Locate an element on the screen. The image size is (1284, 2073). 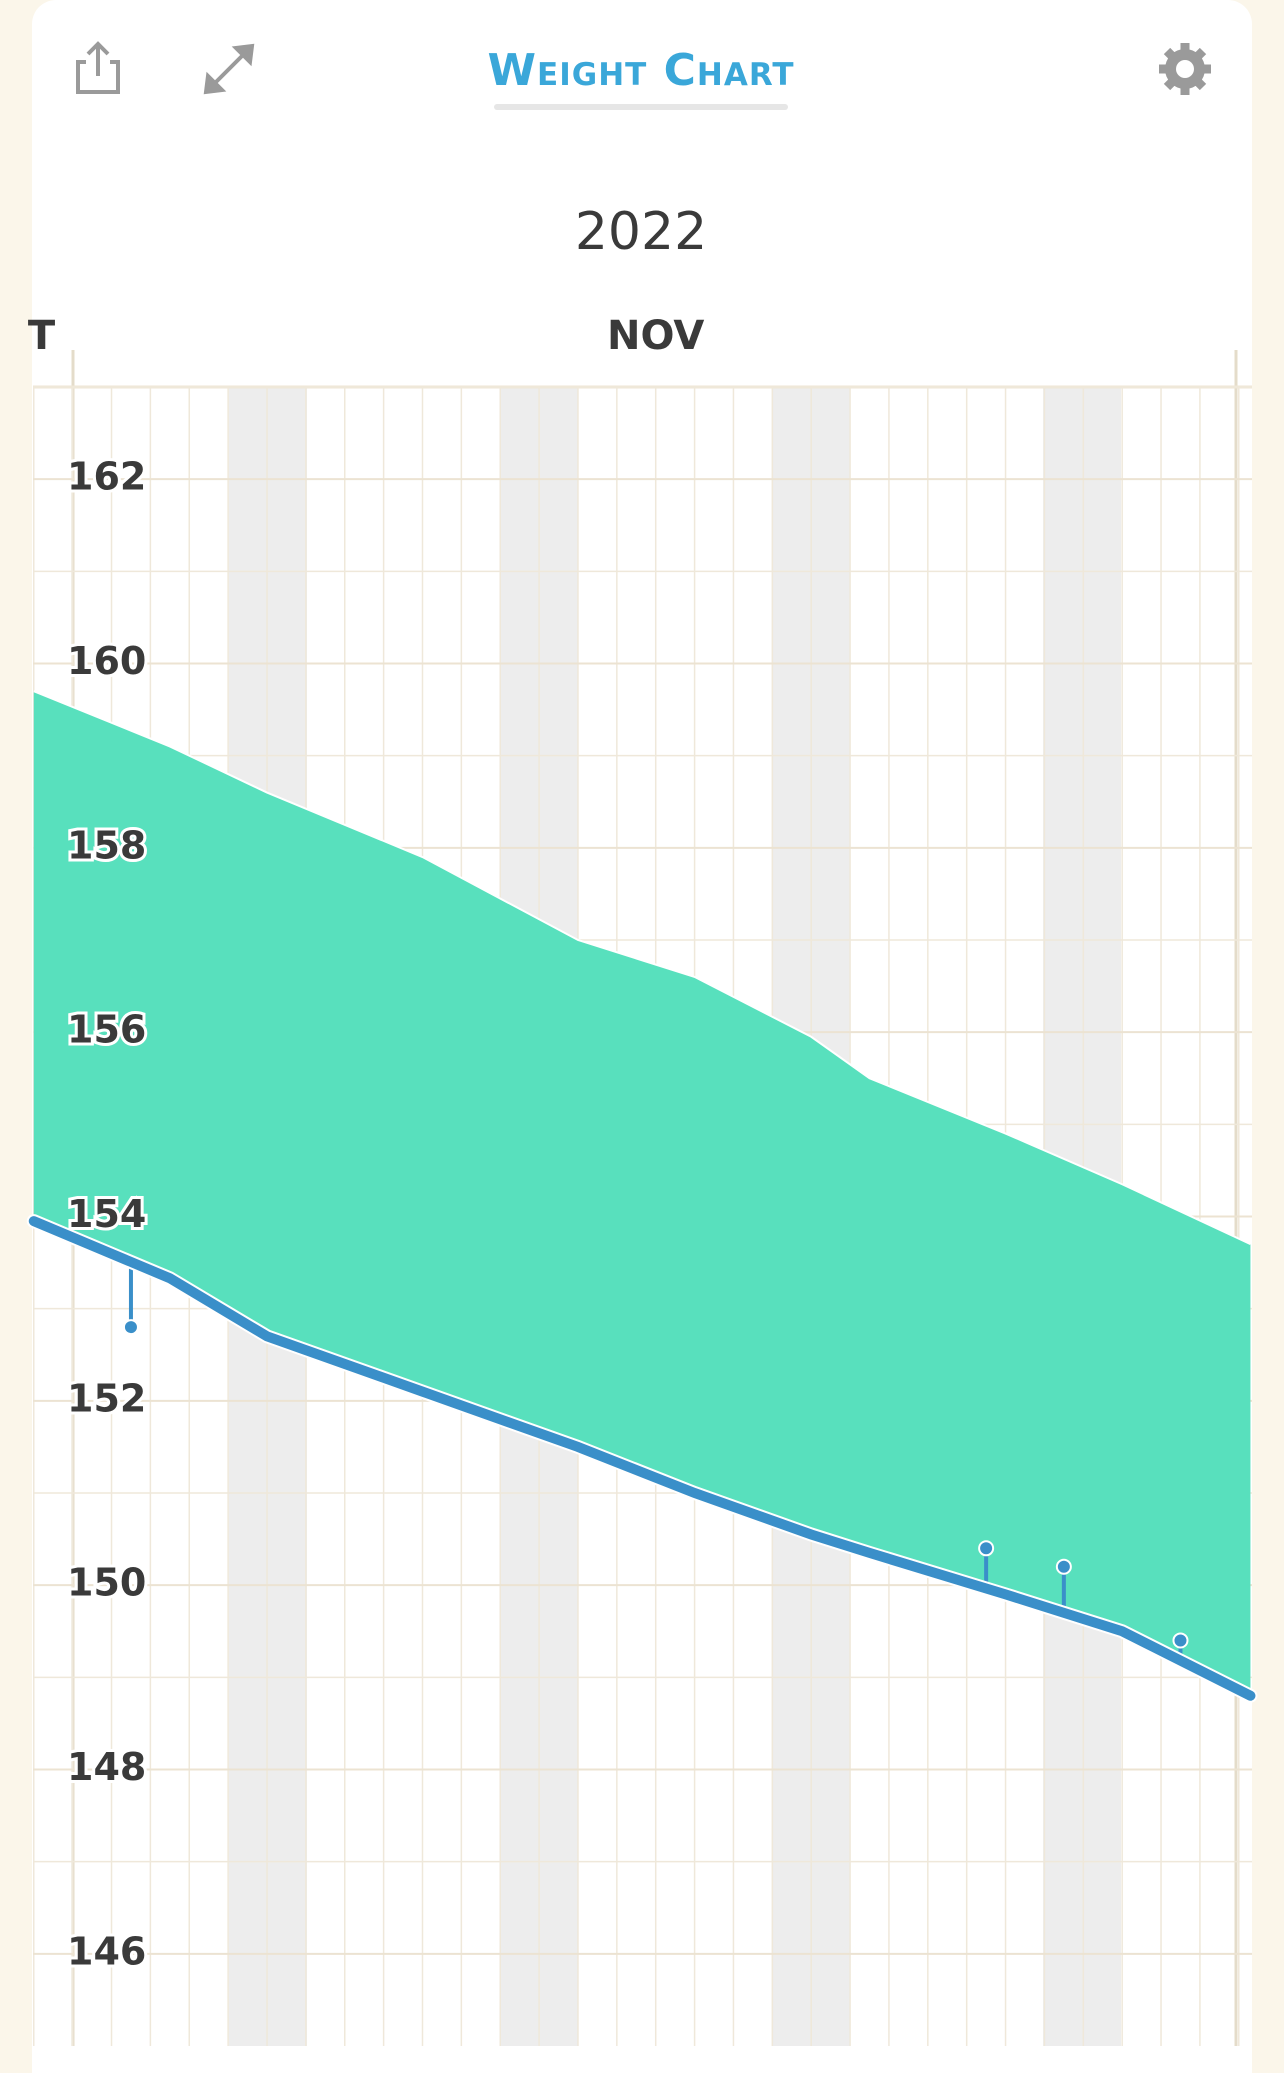
app-title: Weight Chart is located at coordinates (641, 70).